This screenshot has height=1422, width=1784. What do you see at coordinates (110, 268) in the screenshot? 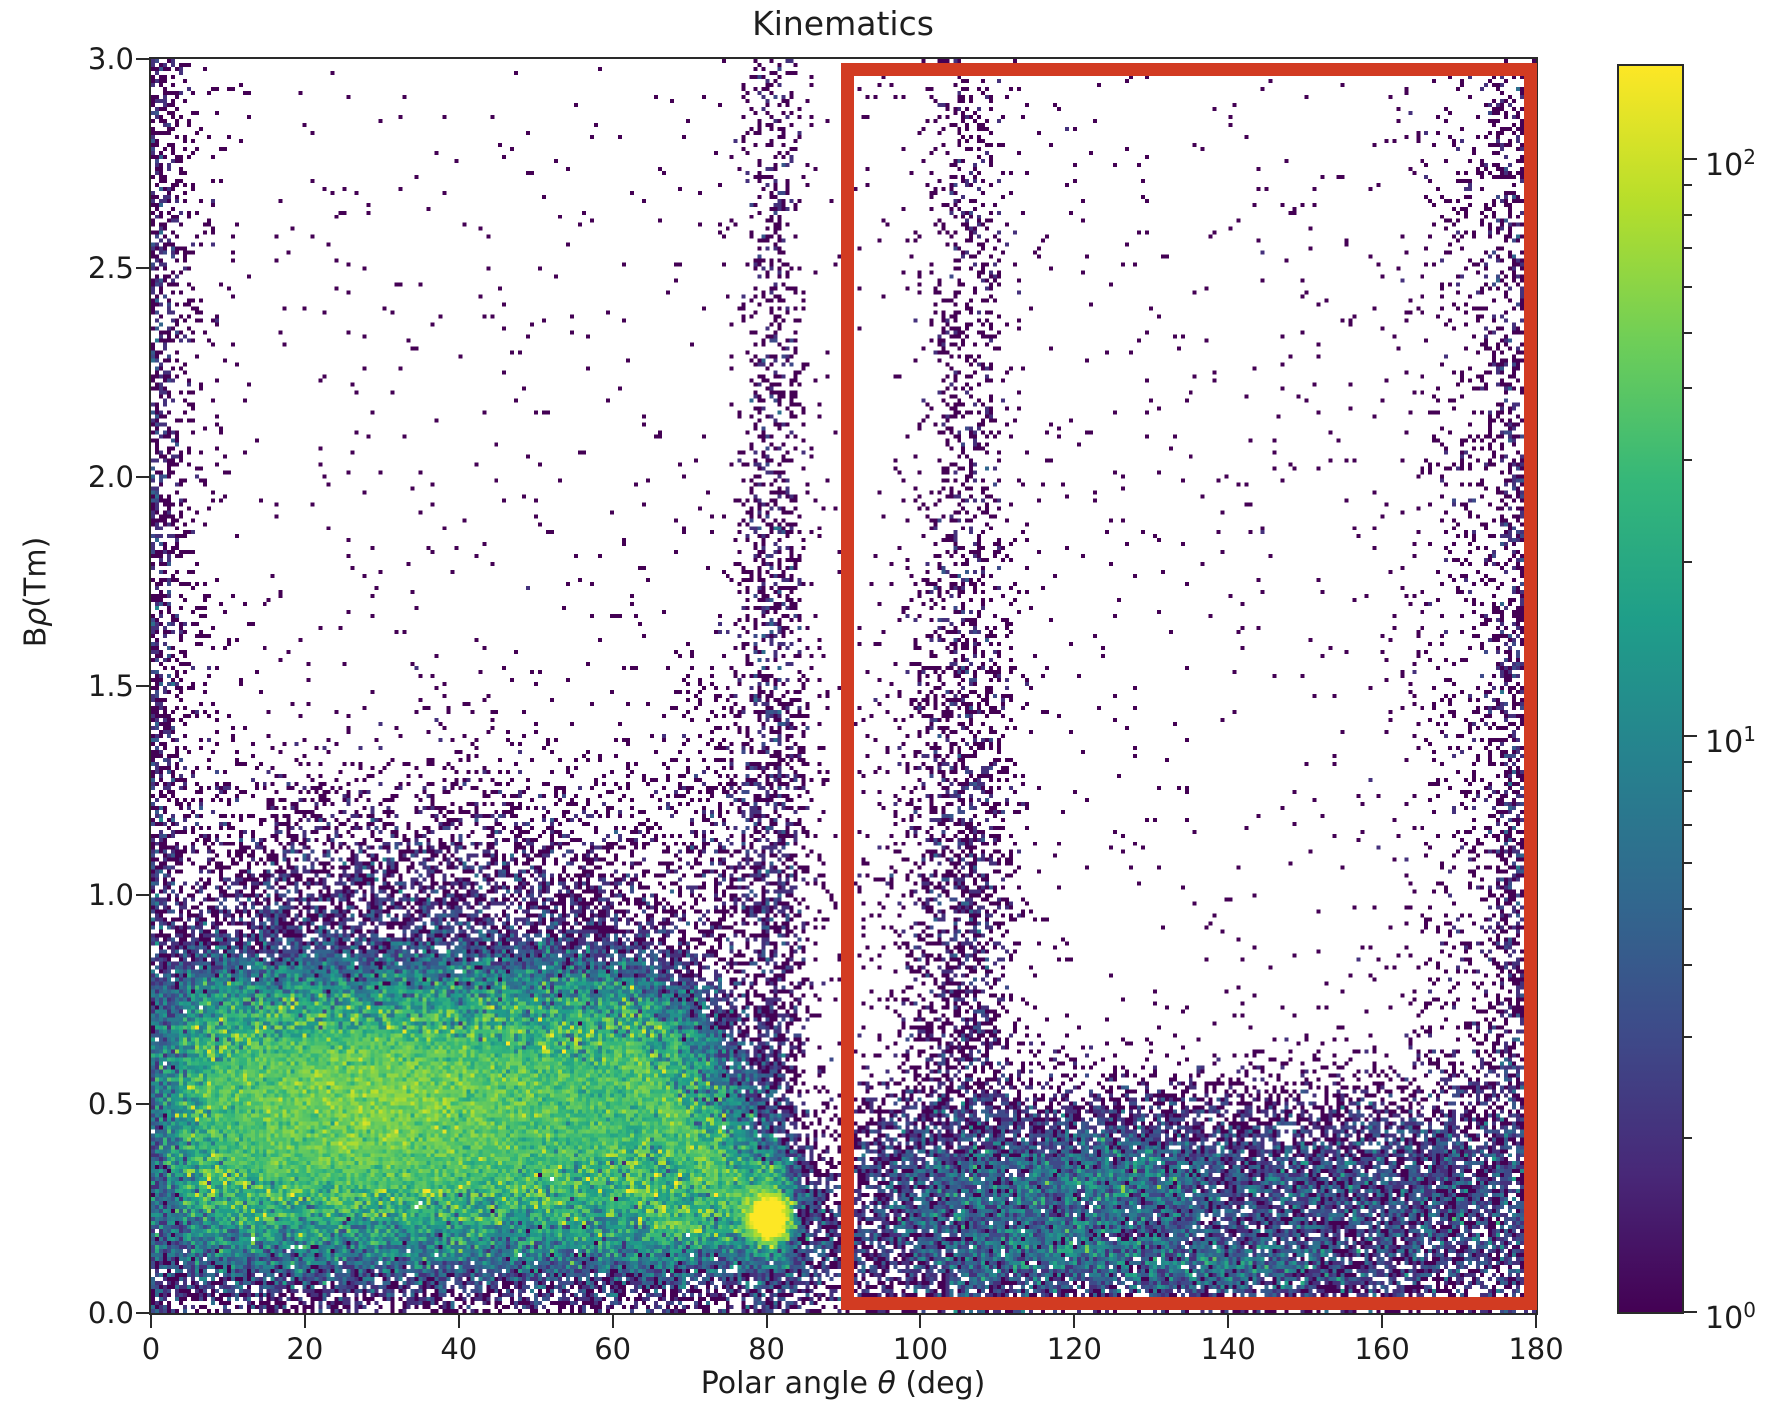
I see `y-tick-label: 2.5` at bounding box center [110, 268].